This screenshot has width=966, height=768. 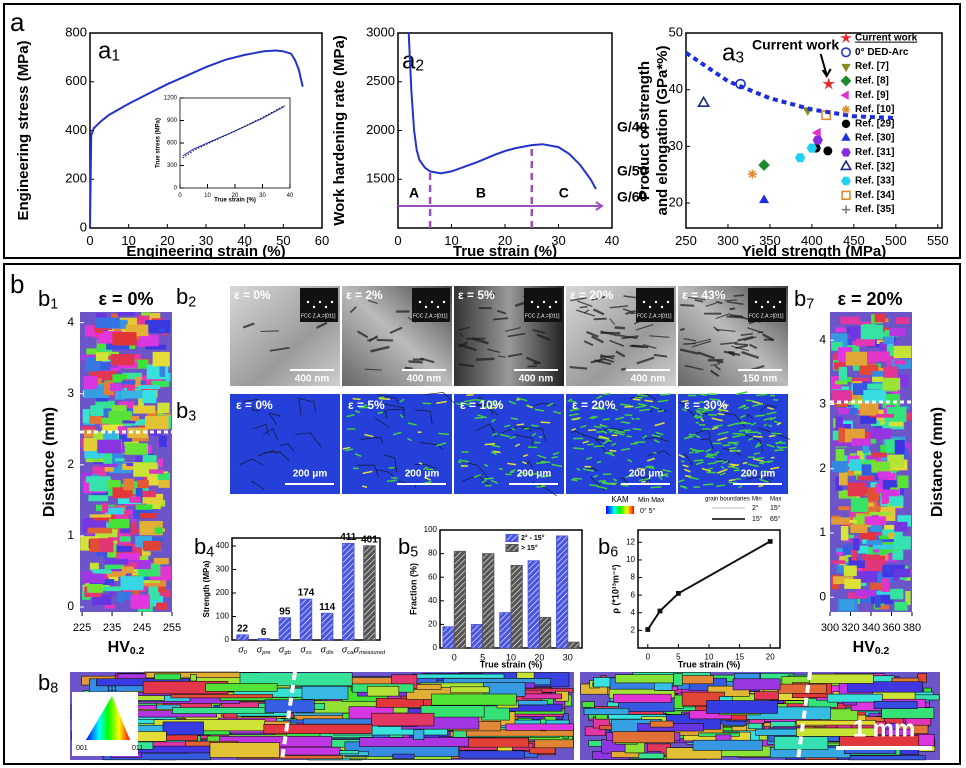 I want to click on x-axis-label: HV0.2, so click(x=871, y=648).